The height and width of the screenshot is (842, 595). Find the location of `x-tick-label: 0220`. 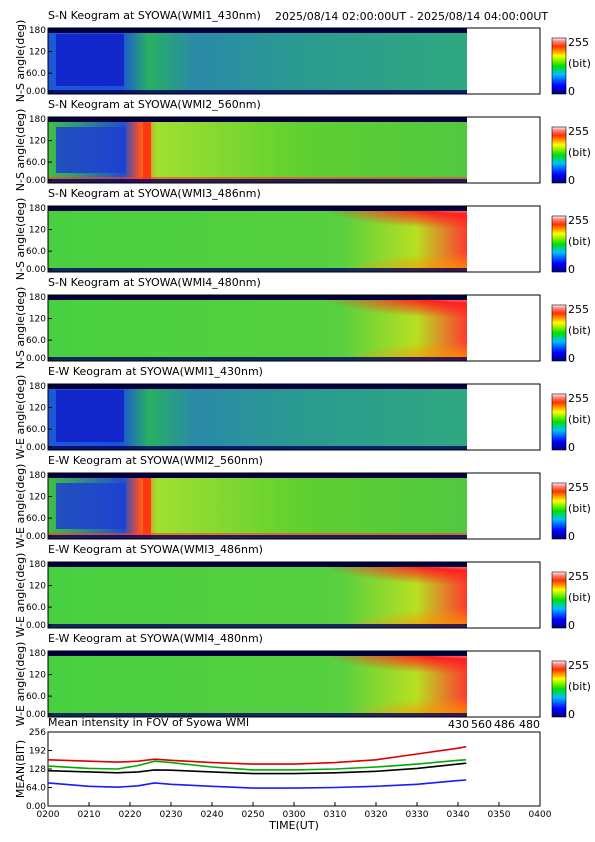

x-tick-label: 0220 is located at coordinates (130, 815).